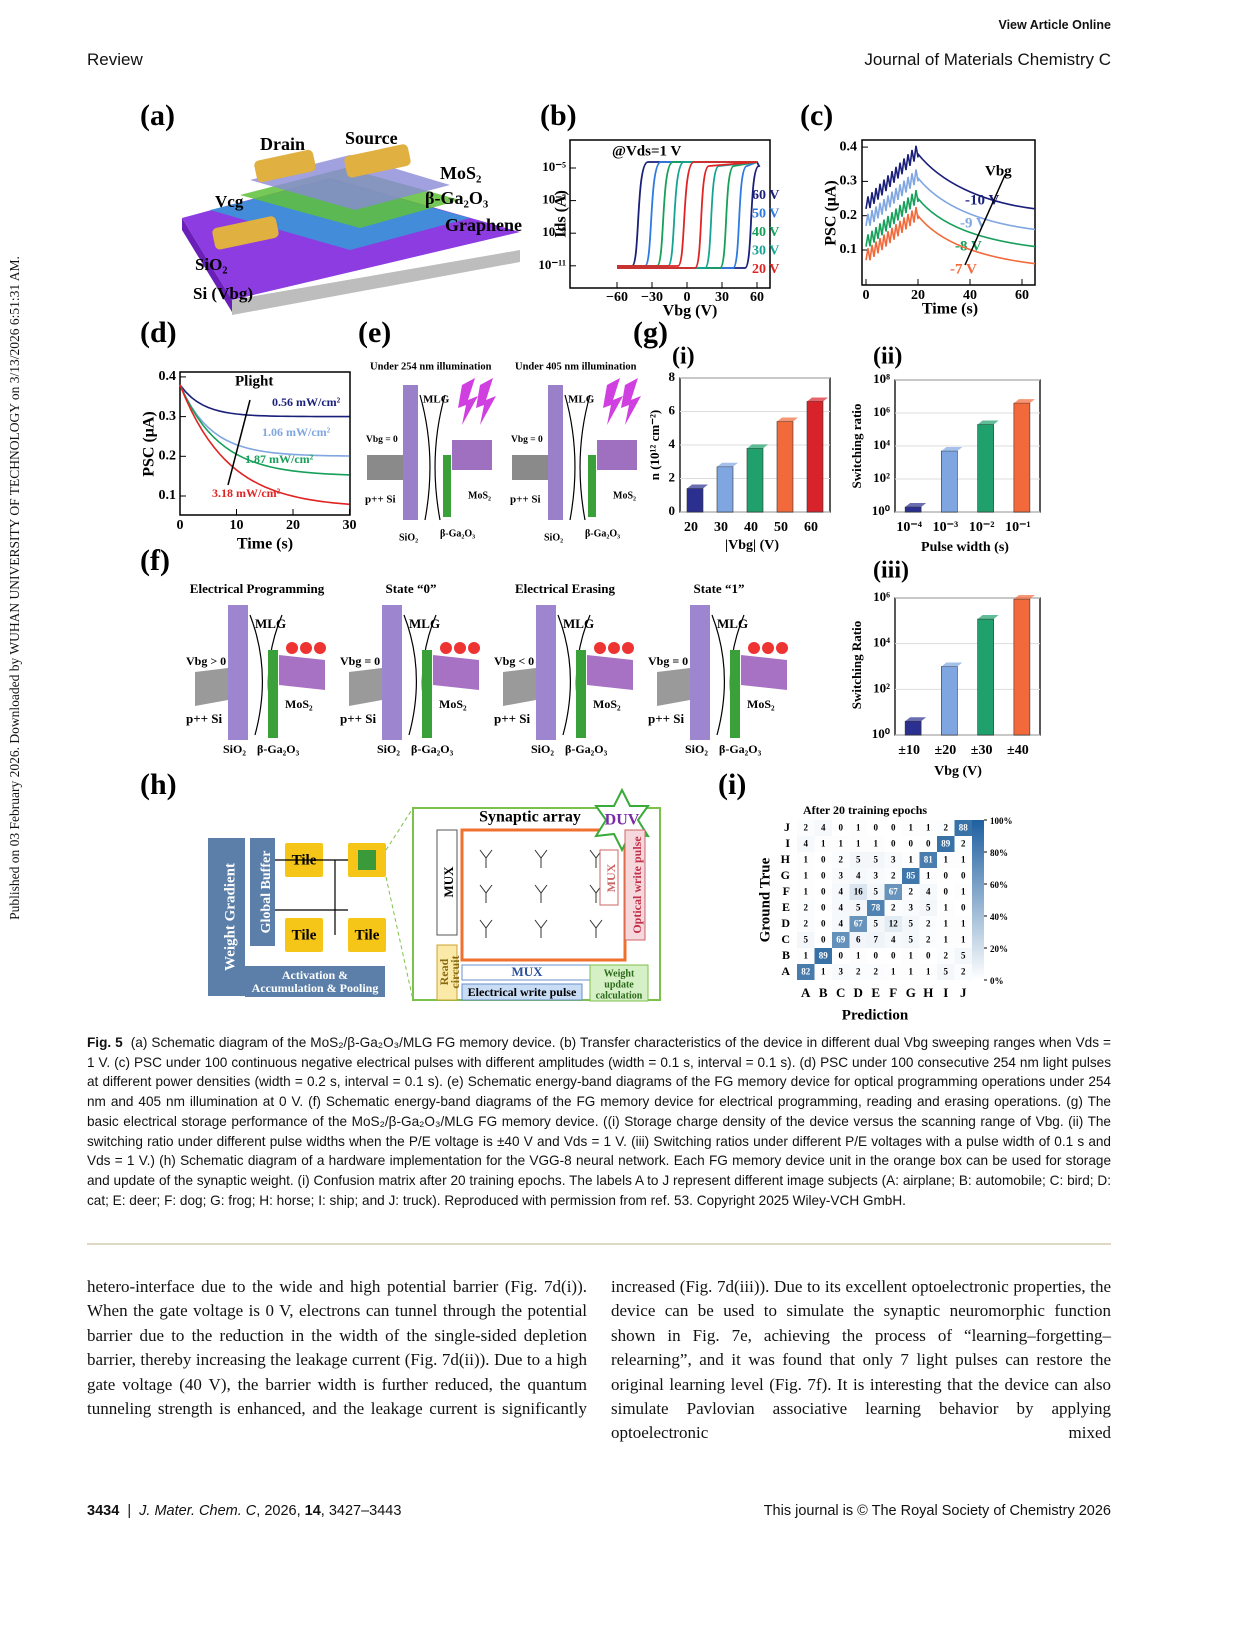  I want to click on colorbar-label: 80%, so click(999, 853).